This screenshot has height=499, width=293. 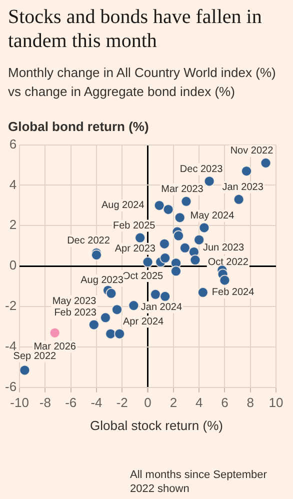 What do you see at coordinates (71, 402) in the screenshot?
I see `x-tick-label: -6` at bounding box center [71, 402].